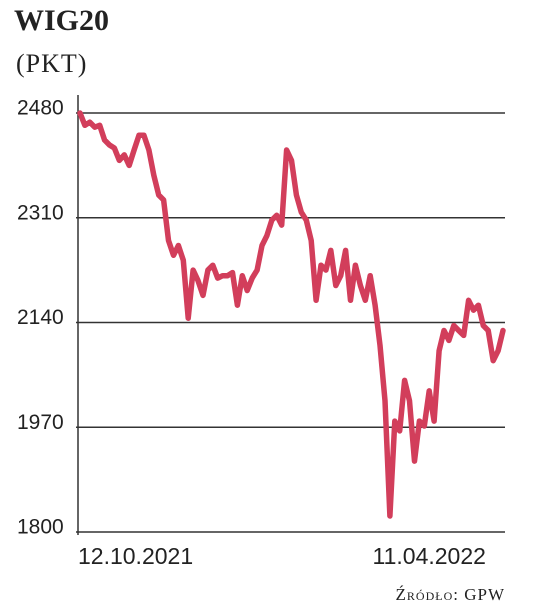 The height and width of the screenshot is (610, 536). What do you see at coordinates (51, 63) in the screenshot?
I see `chart-subtitle: (PKT)` at bounding box center [51, 63].